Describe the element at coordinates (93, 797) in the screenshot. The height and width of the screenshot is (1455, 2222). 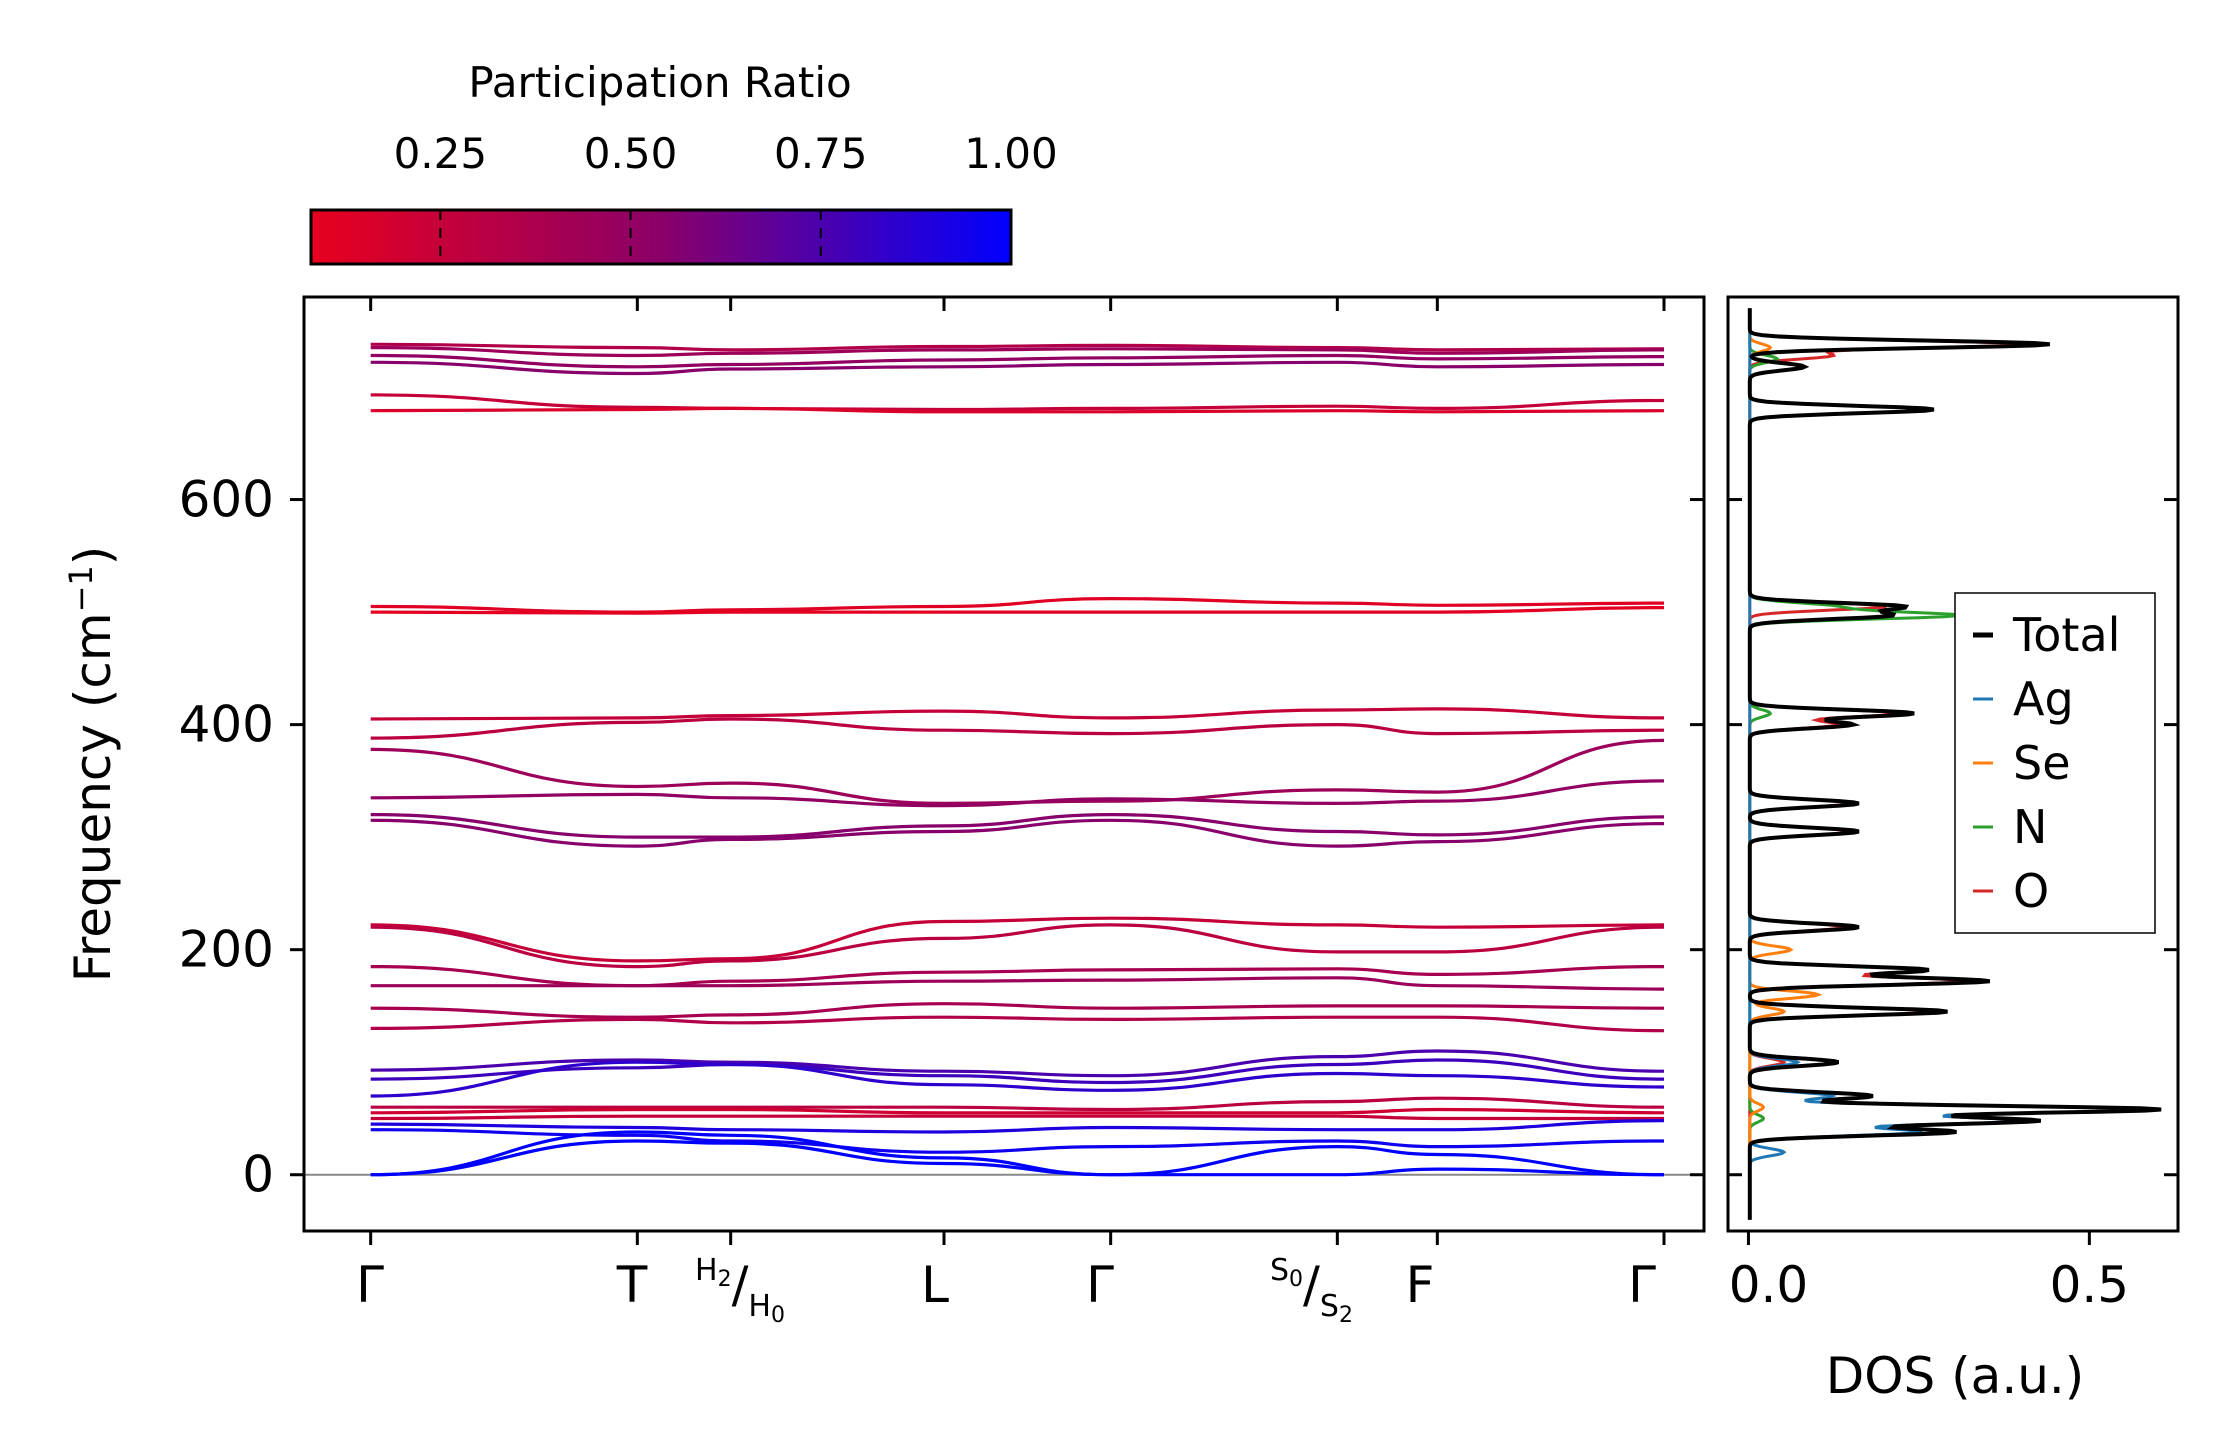
I see `y-axis-title-main: Frequency (cm` at that location.